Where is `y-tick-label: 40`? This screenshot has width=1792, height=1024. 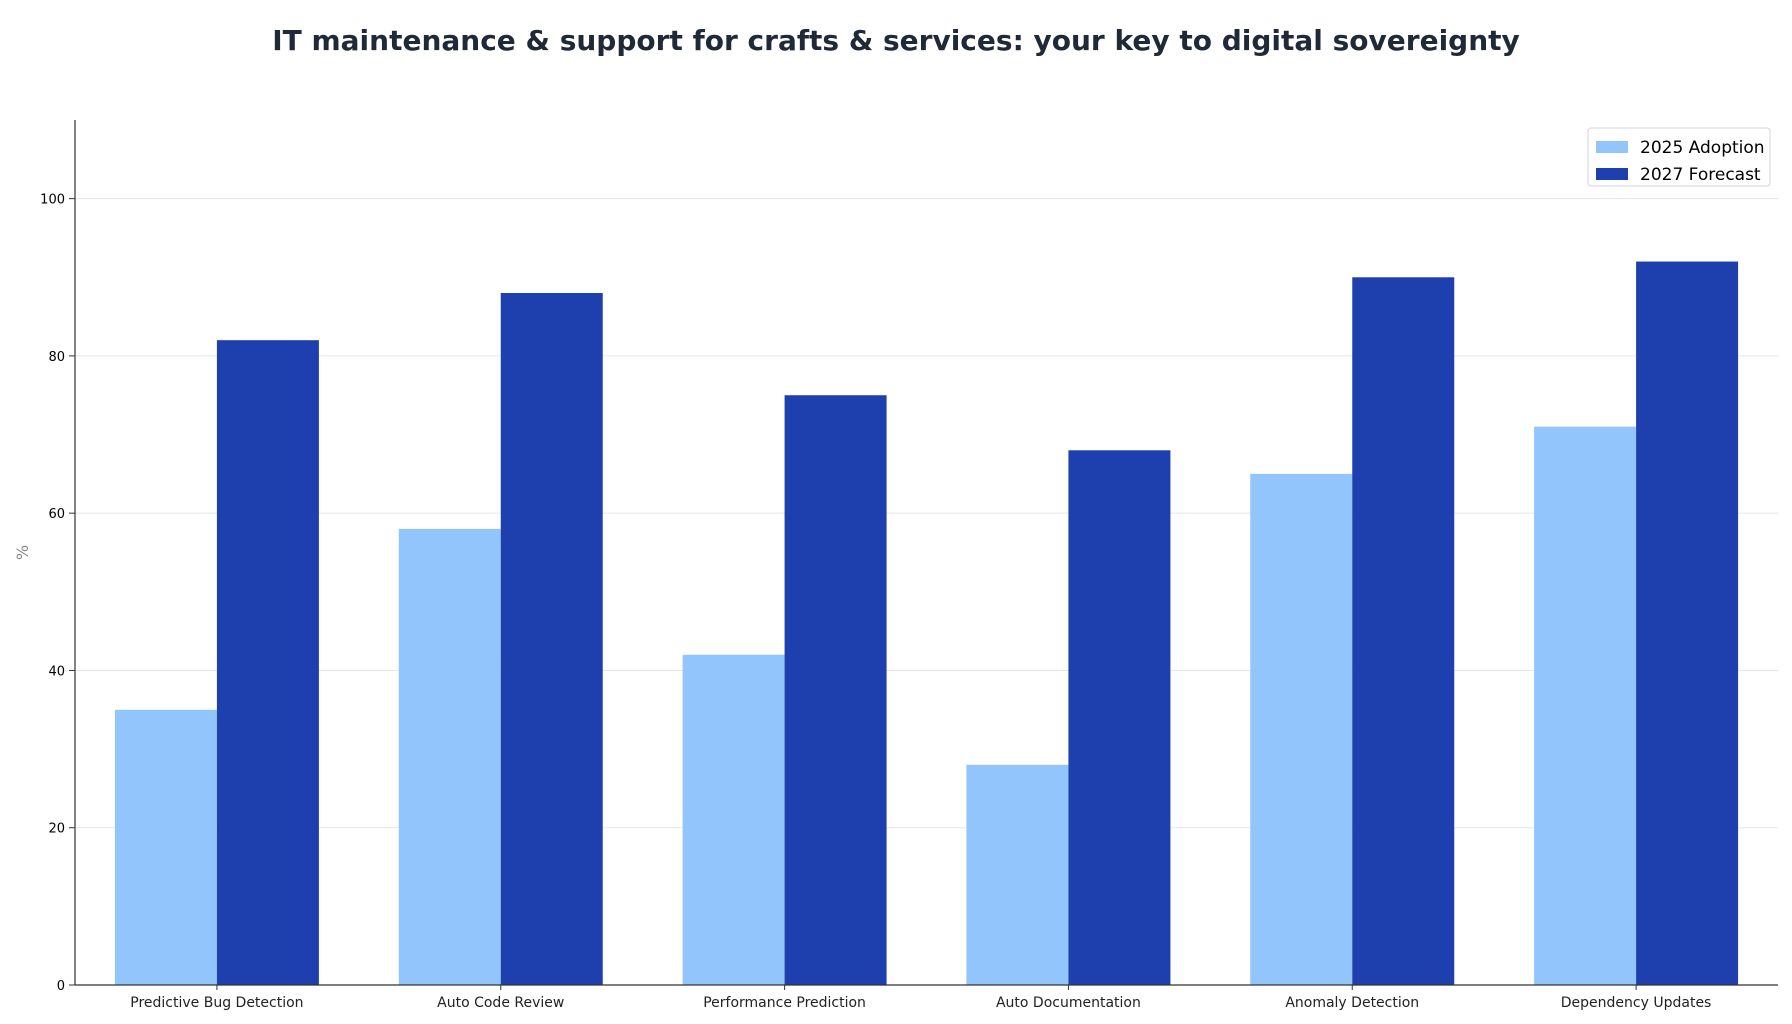 y-tick-label: 40 is located at coordinates (56, 671).